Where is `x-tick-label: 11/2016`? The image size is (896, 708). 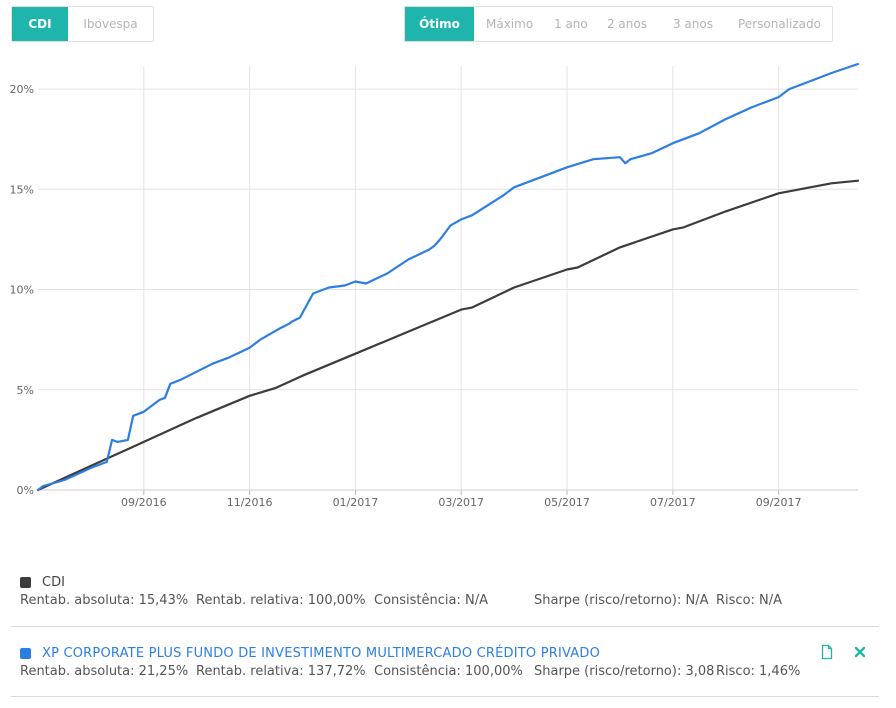 x-tick-label: 11/2016 is located at coordinates (250, 502).